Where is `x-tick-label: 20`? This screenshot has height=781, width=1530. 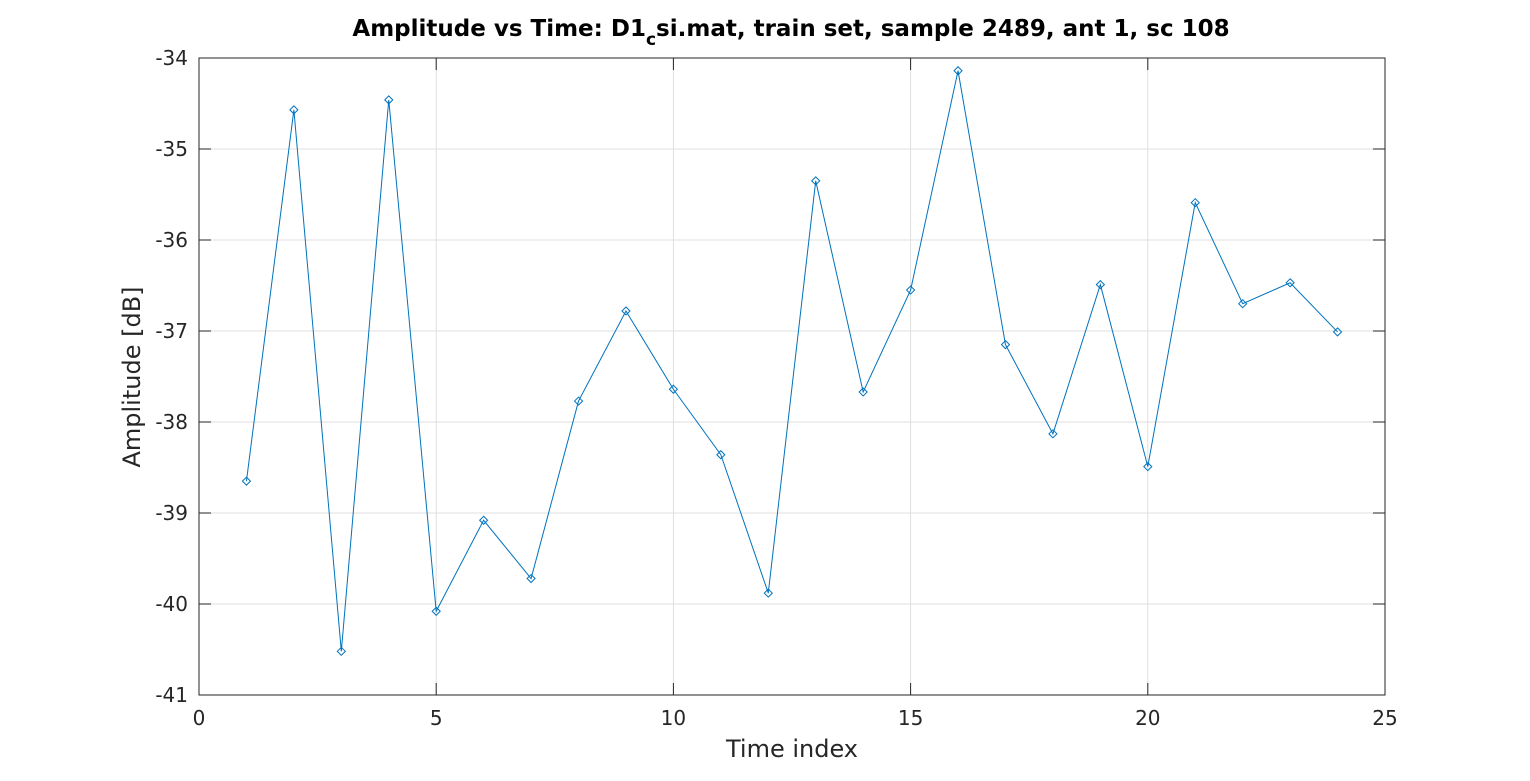
x-tick-label: 20 is located at coordinates (1147, 718).